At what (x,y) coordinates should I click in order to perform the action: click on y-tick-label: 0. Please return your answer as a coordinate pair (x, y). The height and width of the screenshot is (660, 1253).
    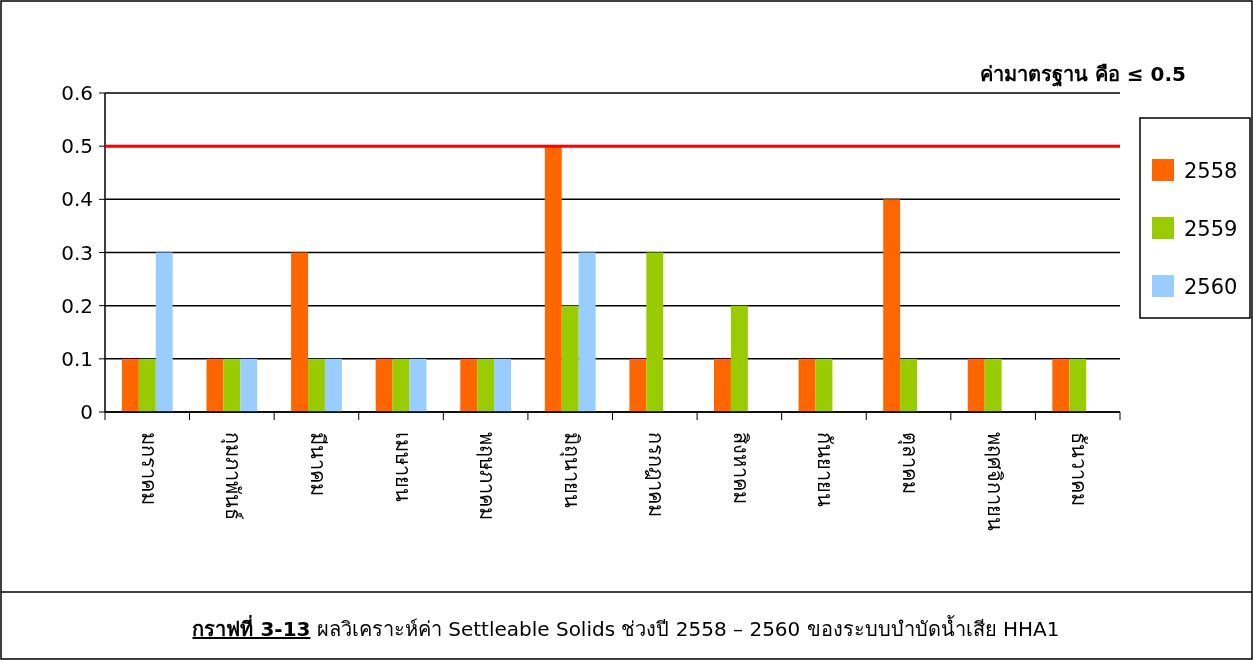
    Looking at the image, I should click on (86, 412).